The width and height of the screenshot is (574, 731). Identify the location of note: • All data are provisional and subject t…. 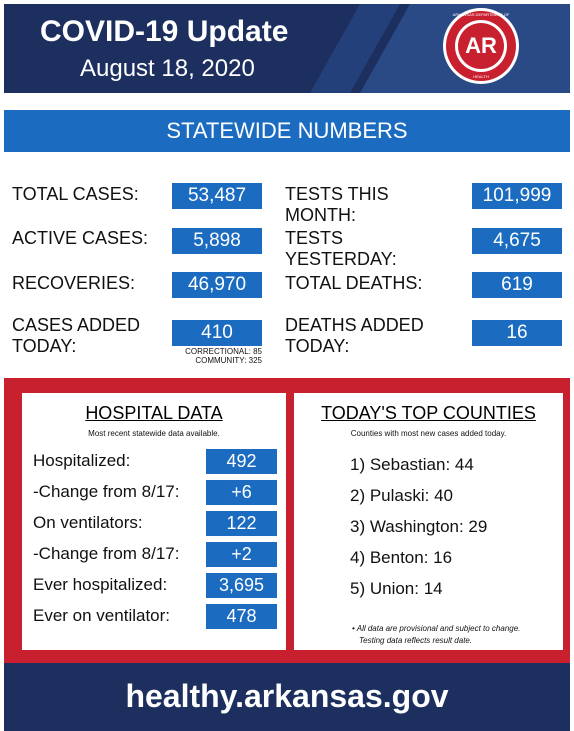
(436, 628).